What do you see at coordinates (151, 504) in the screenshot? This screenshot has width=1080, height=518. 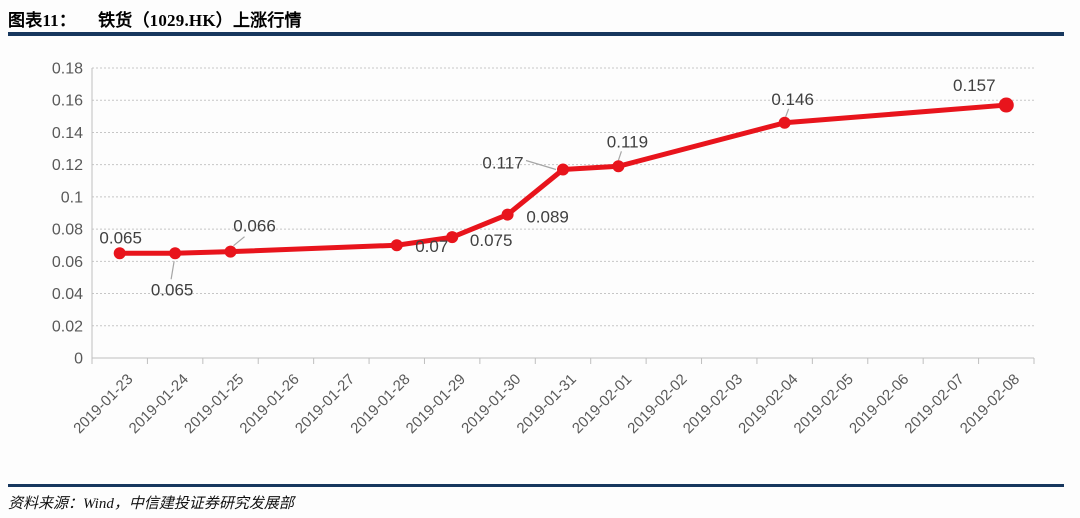 I see `source-note: 资料来源：Wind，中信建投证券研究发展部` at bounding box center [151, 504].